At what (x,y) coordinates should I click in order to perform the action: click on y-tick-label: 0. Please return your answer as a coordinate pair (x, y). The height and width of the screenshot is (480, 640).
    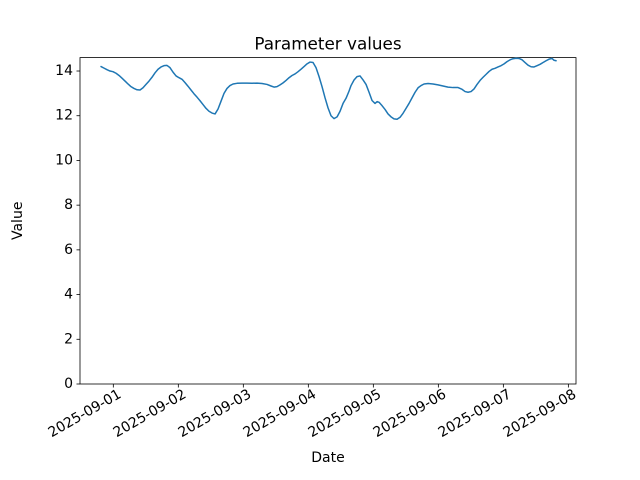
    Looking at the image, I should click on (68, 384).